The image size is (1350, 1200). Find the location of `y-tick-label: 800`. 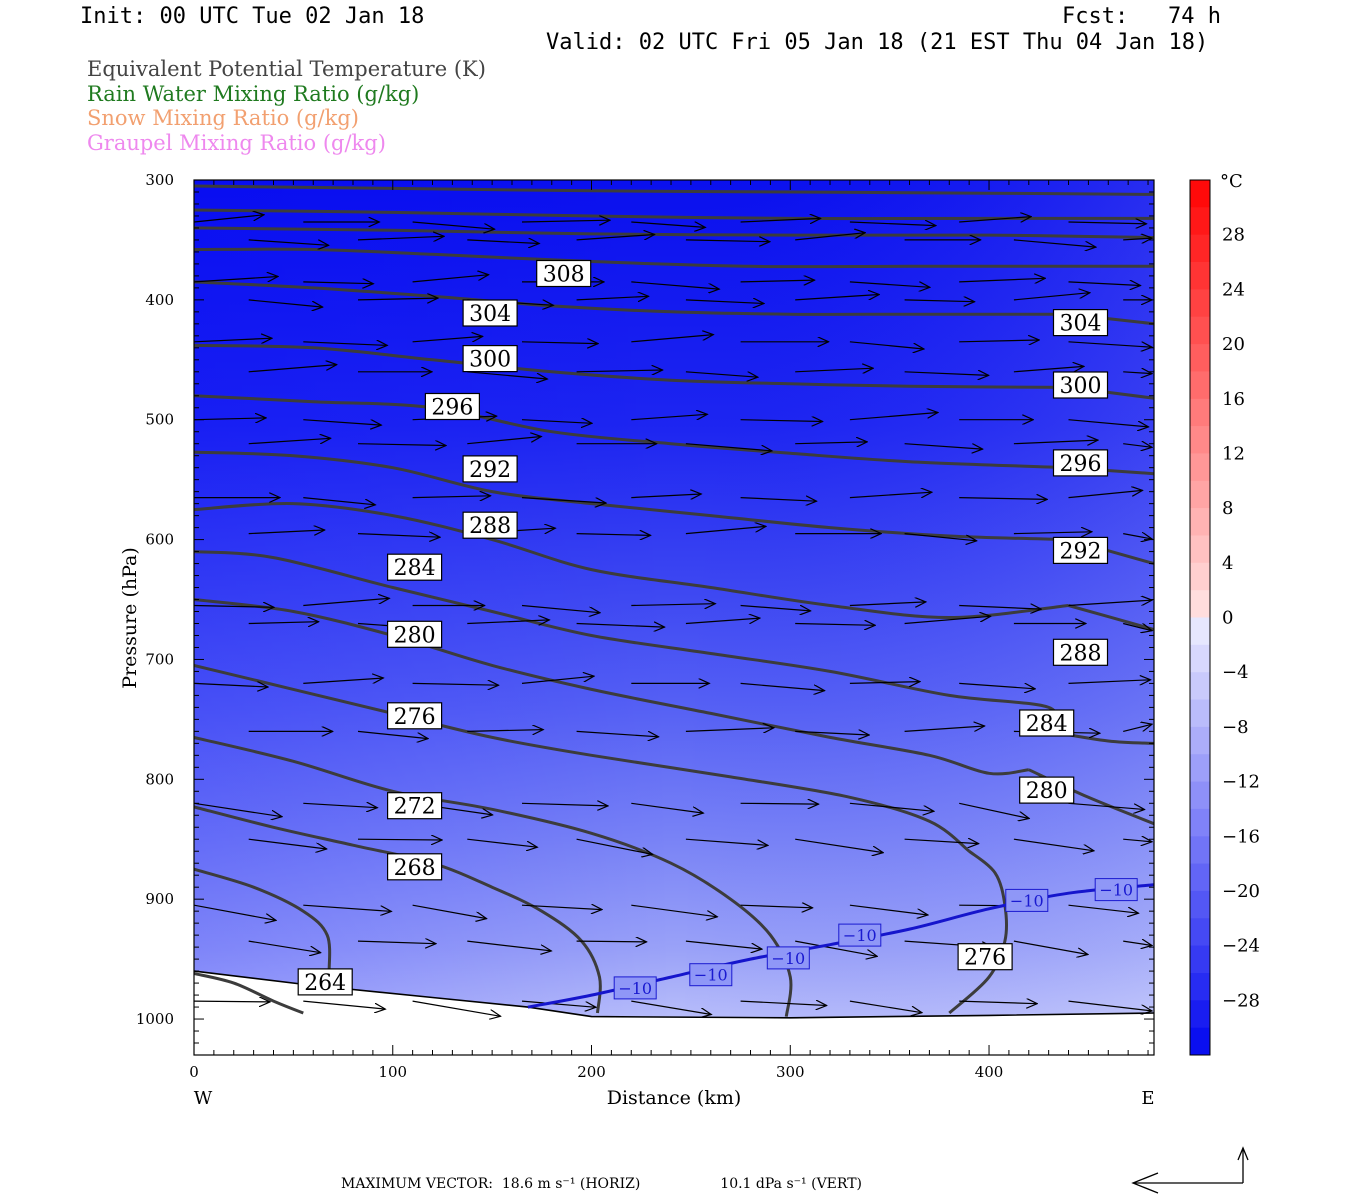

y-tick-label: 800 is located at coordinates (159, 779).